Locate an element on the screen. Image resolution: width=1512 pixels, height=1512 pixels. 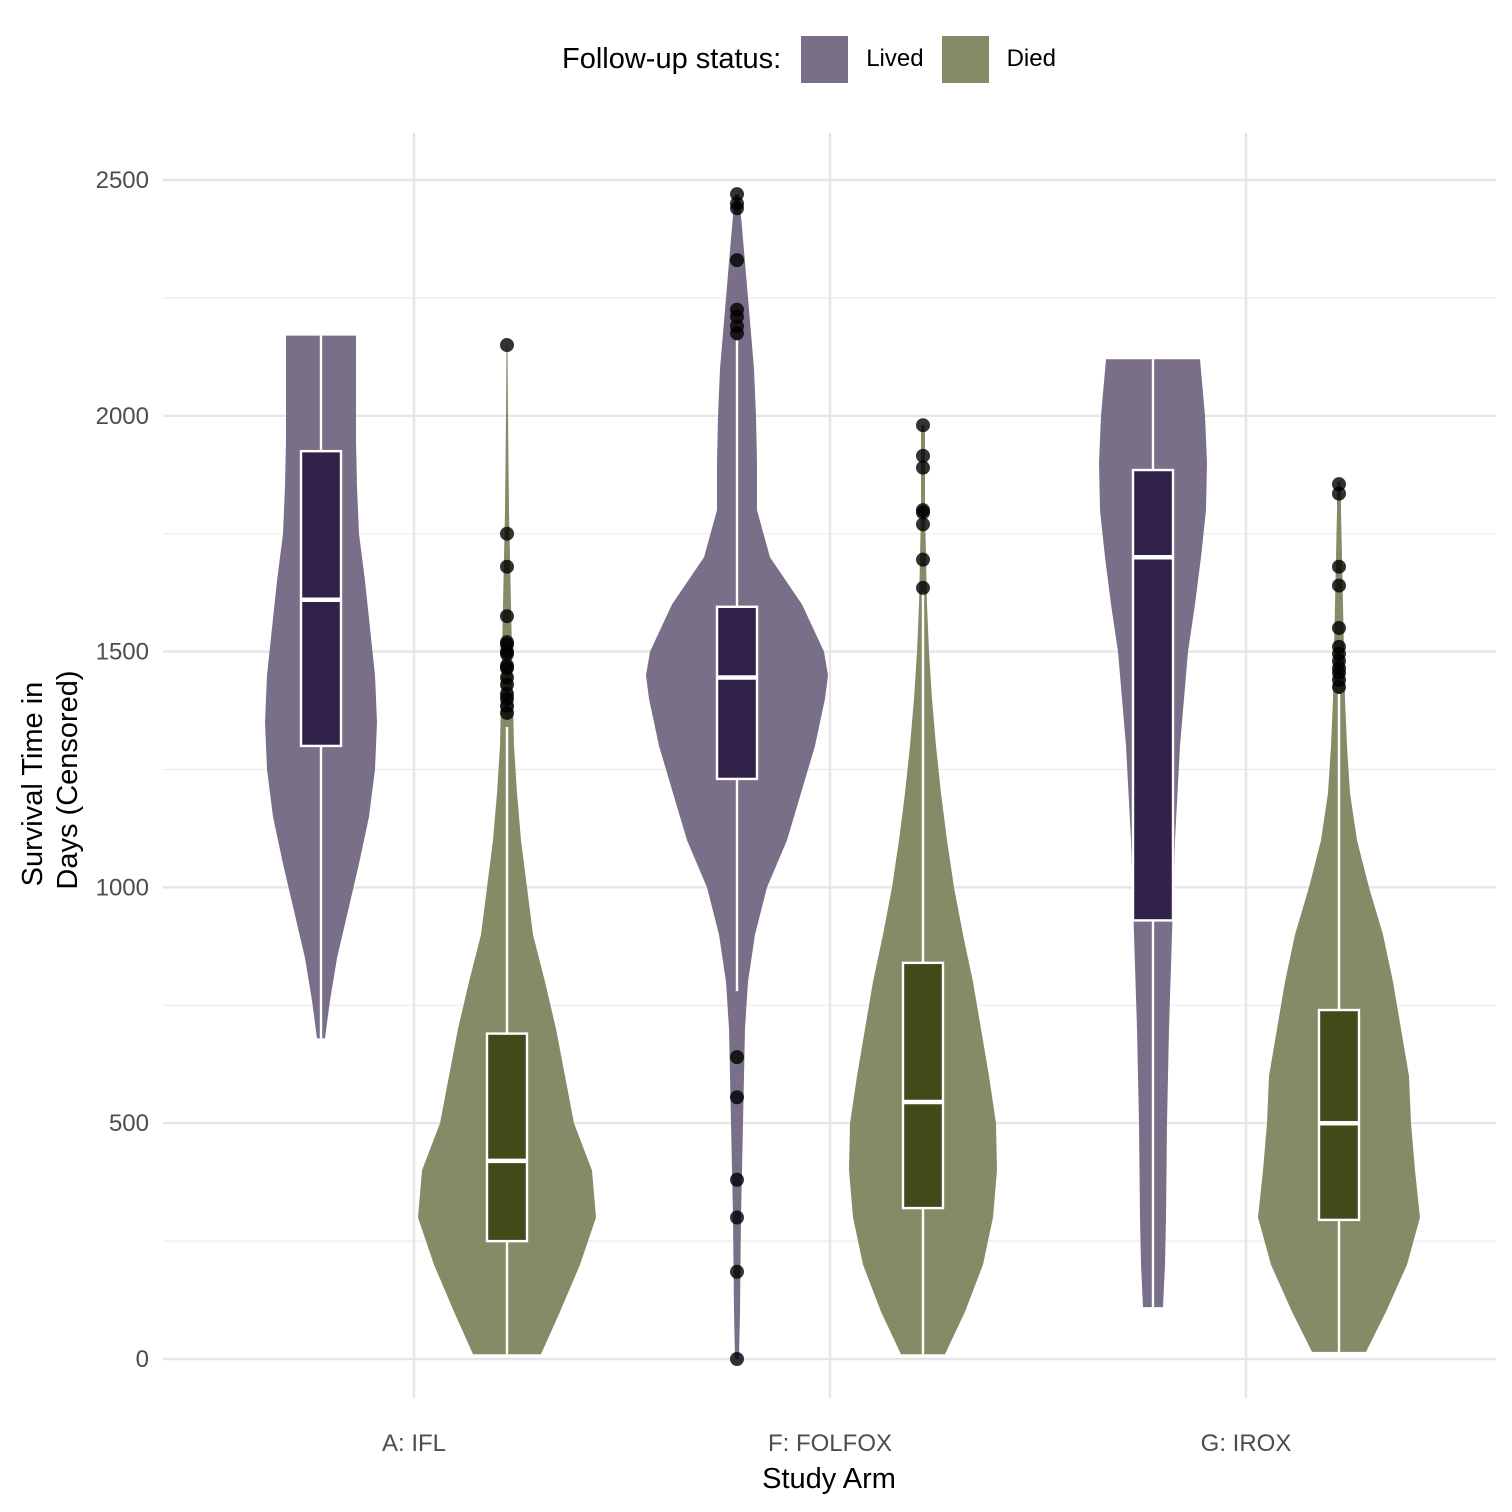
legend-swatch-died is located at coordinates (965, 59).